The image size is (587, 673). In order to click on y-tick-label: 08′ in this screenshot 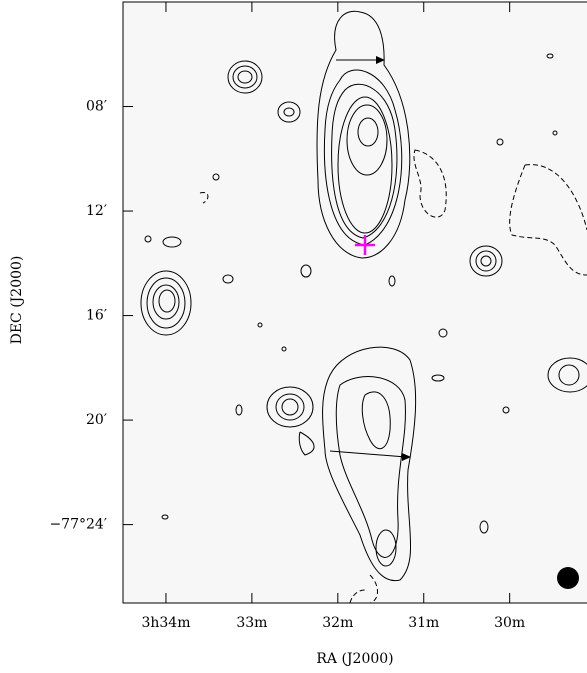, I will do `click(96, 107)`.